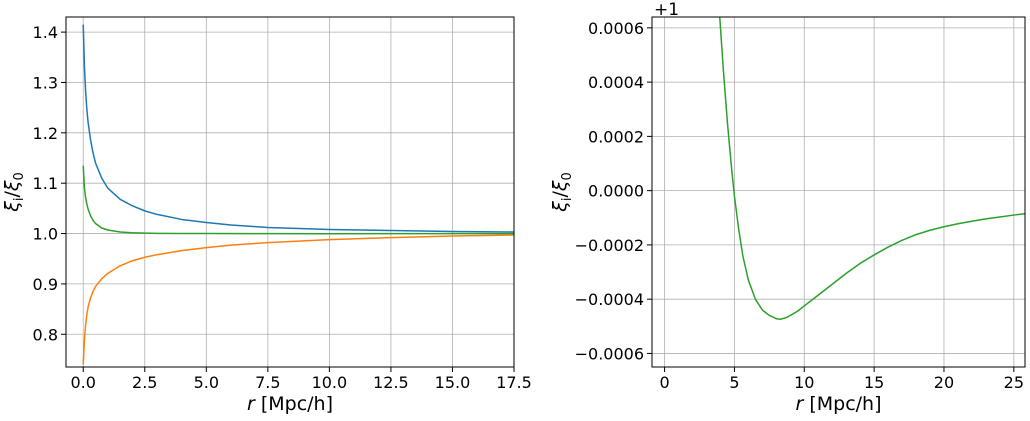  I want to click on right-x-tick-label: 15, so click(874, 382).